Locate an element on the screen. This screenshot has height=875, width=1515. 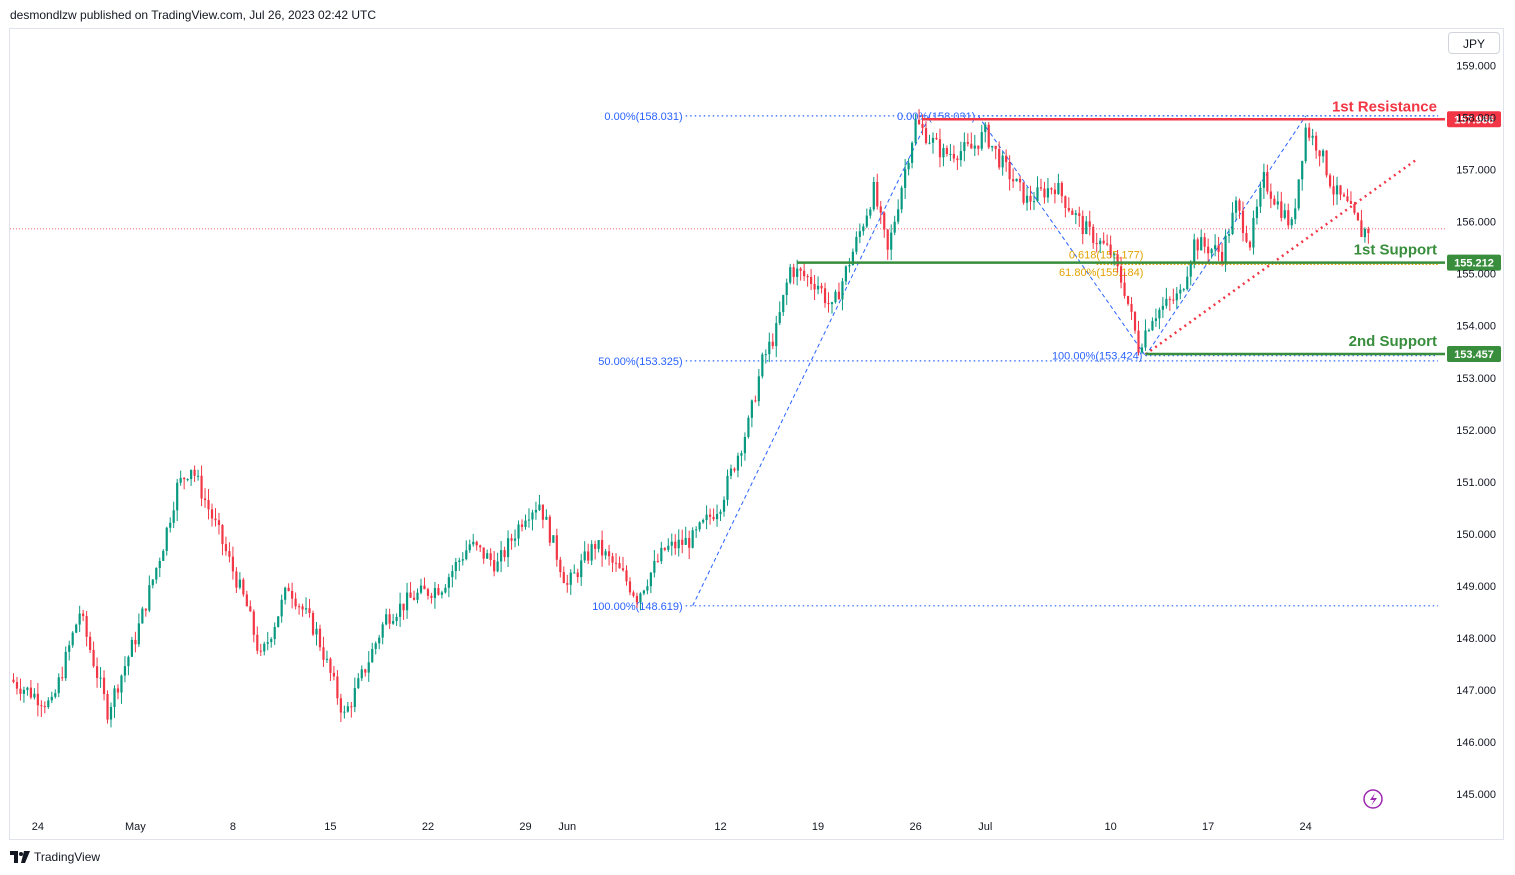
time-tick-label: 19 is located at coordinates (818, 827).